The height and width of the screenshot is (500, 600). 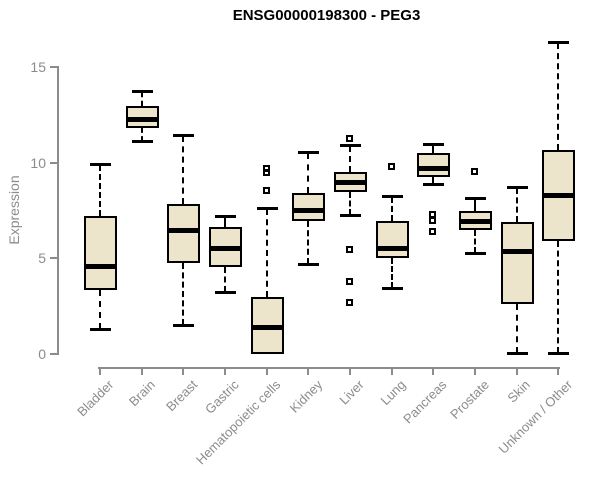 What do you see at coordinates (42, 354) in the screenshot?
I see `y-tick-label: 0` at bounding box center [42, 354].